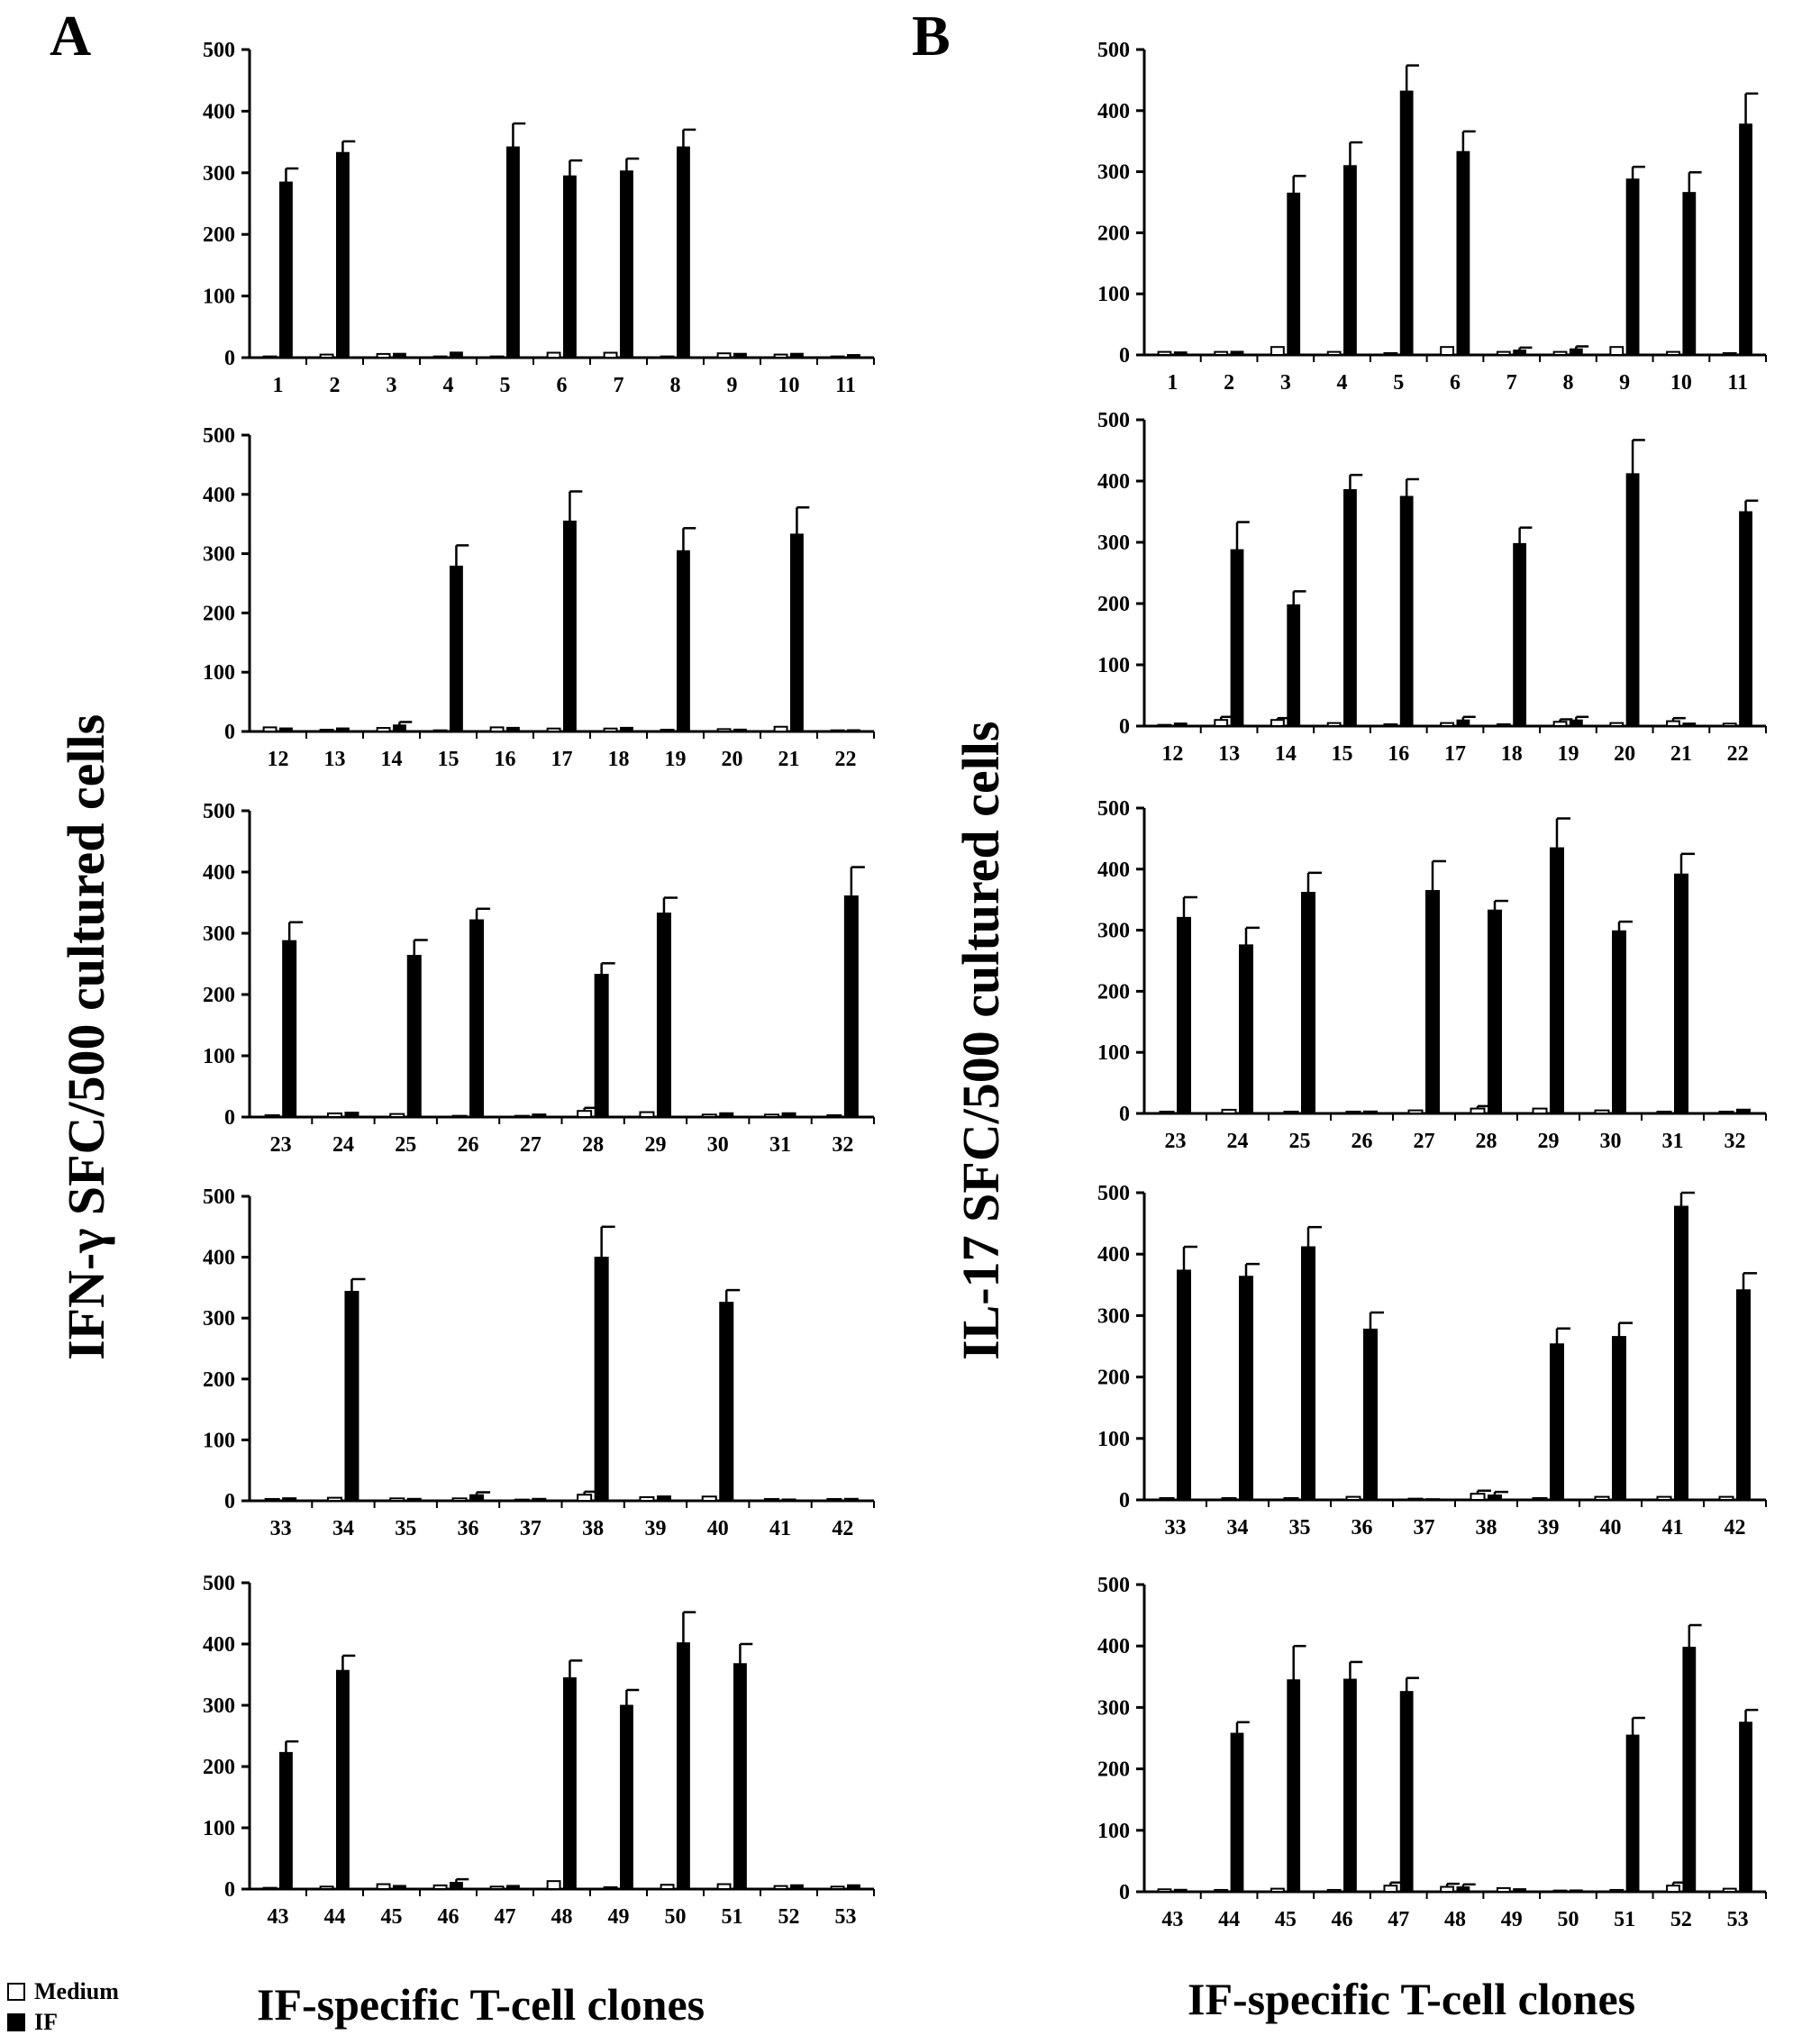 The image size is (1802, 2044). I want to click on legend-swatch-medium, so click(16, 1992).